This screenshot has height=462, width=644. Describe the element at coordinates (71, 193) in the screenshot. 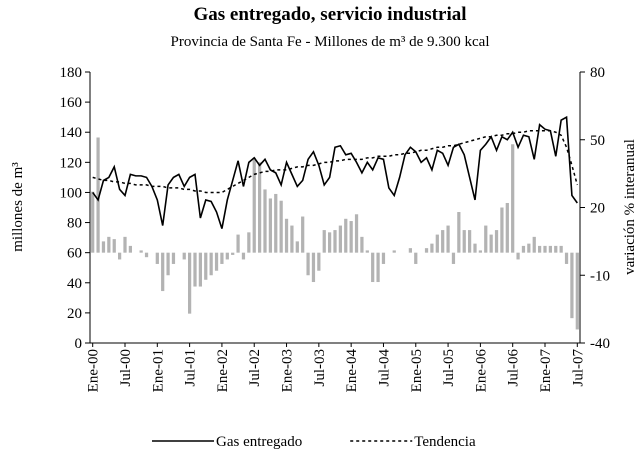

I see `y-tick-label: 100` at that location.